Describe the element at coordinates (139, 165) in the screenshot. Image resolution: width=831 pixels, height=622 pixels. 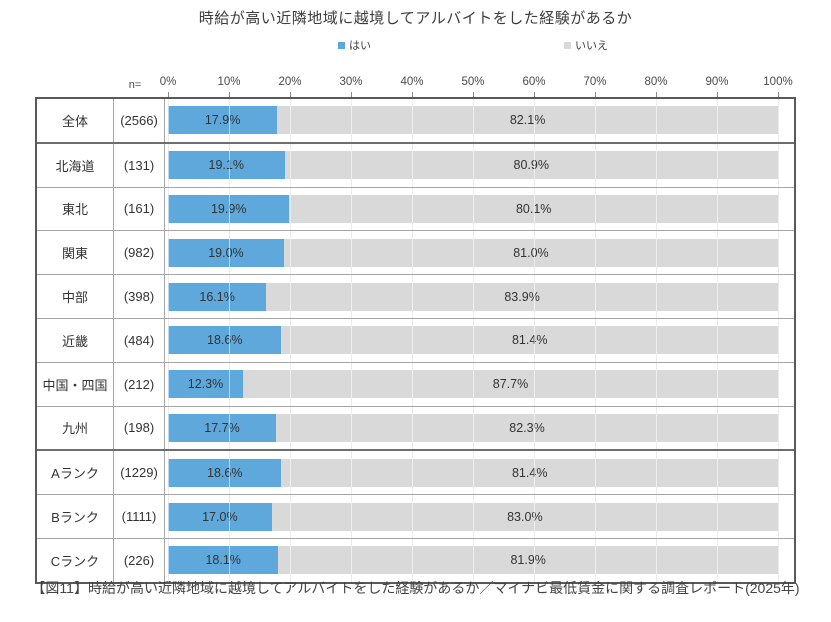
I see `row-n-value: (131)` at that location.